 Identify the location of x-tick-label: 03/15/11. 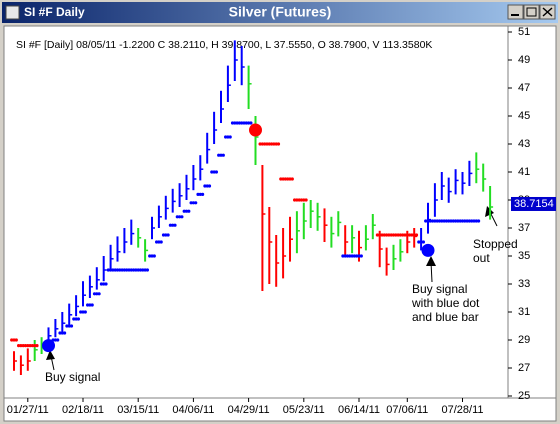
(138, 410).